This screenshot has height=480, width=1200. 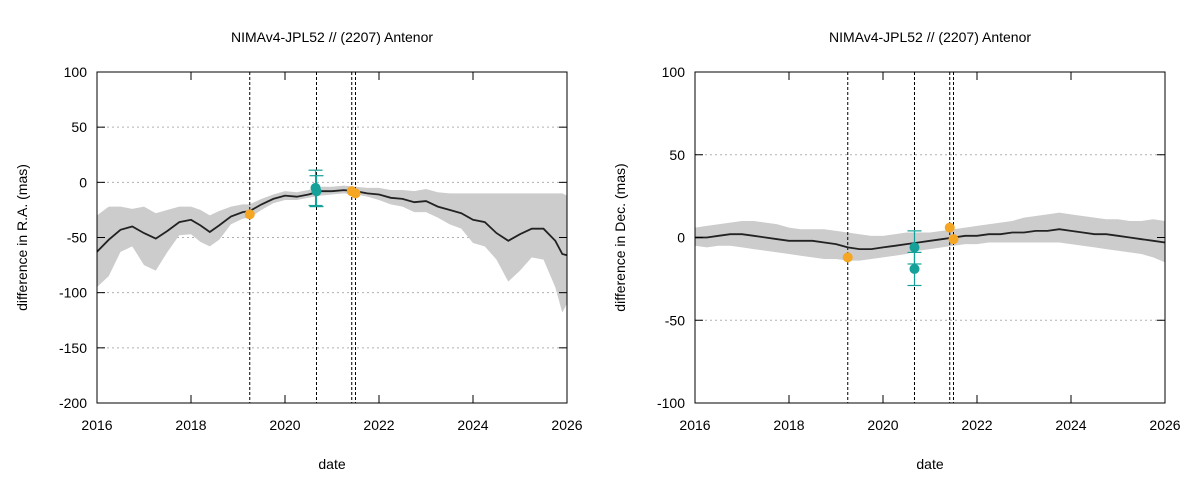 I want to click on y-tick-label: -150, so click(x=73, y=348).